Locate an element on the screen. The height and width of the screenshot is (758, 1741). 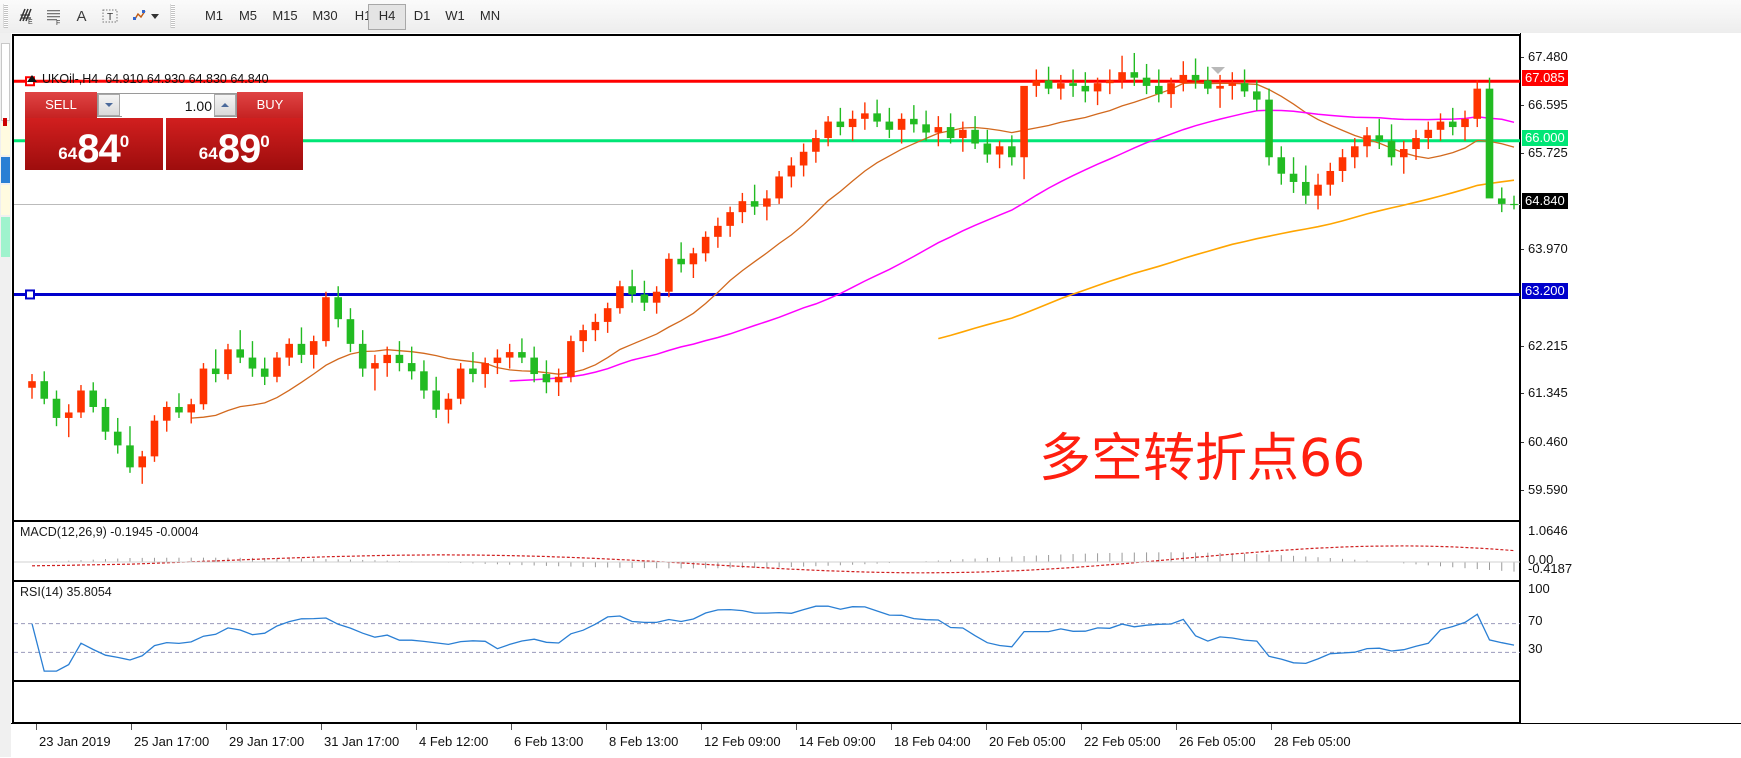
time-tick-label: 31 Jan 17:00 is located at coordinates (362, 741).